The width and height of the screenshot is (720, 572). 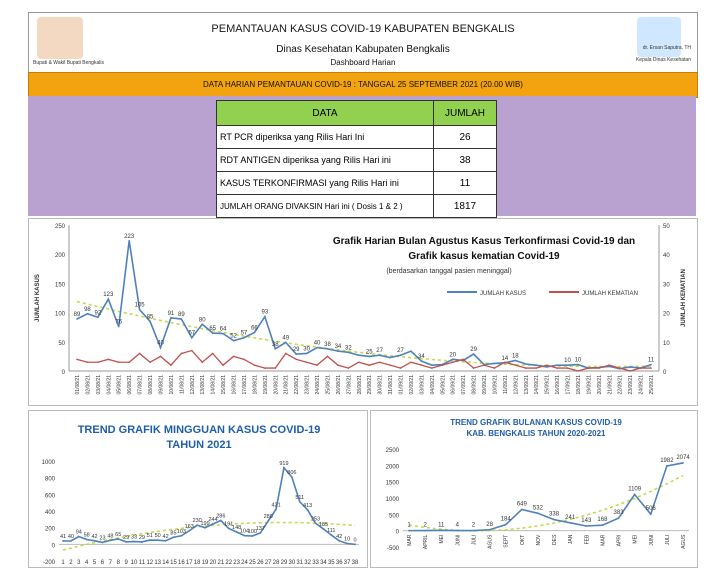 What do you see at coordinates (325, 113) in the screenshot?
I see `col-header-data: DATA` at bounding box center [325, 113].